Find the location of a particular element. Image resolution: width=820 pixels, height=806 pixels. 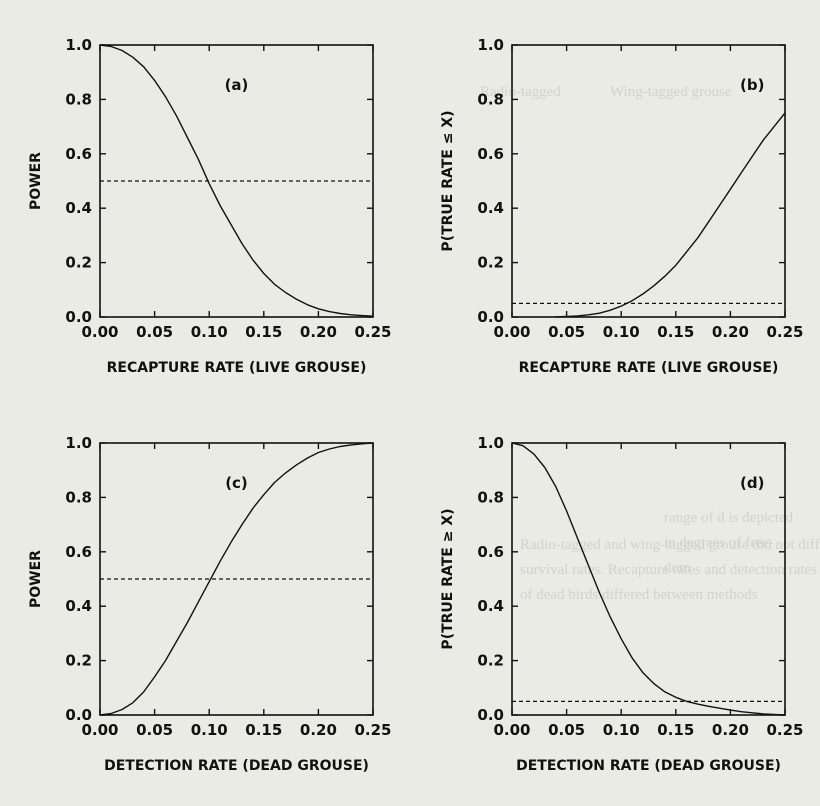

background-text: of dead birds differed between methods is located at coordinates (639, 595).